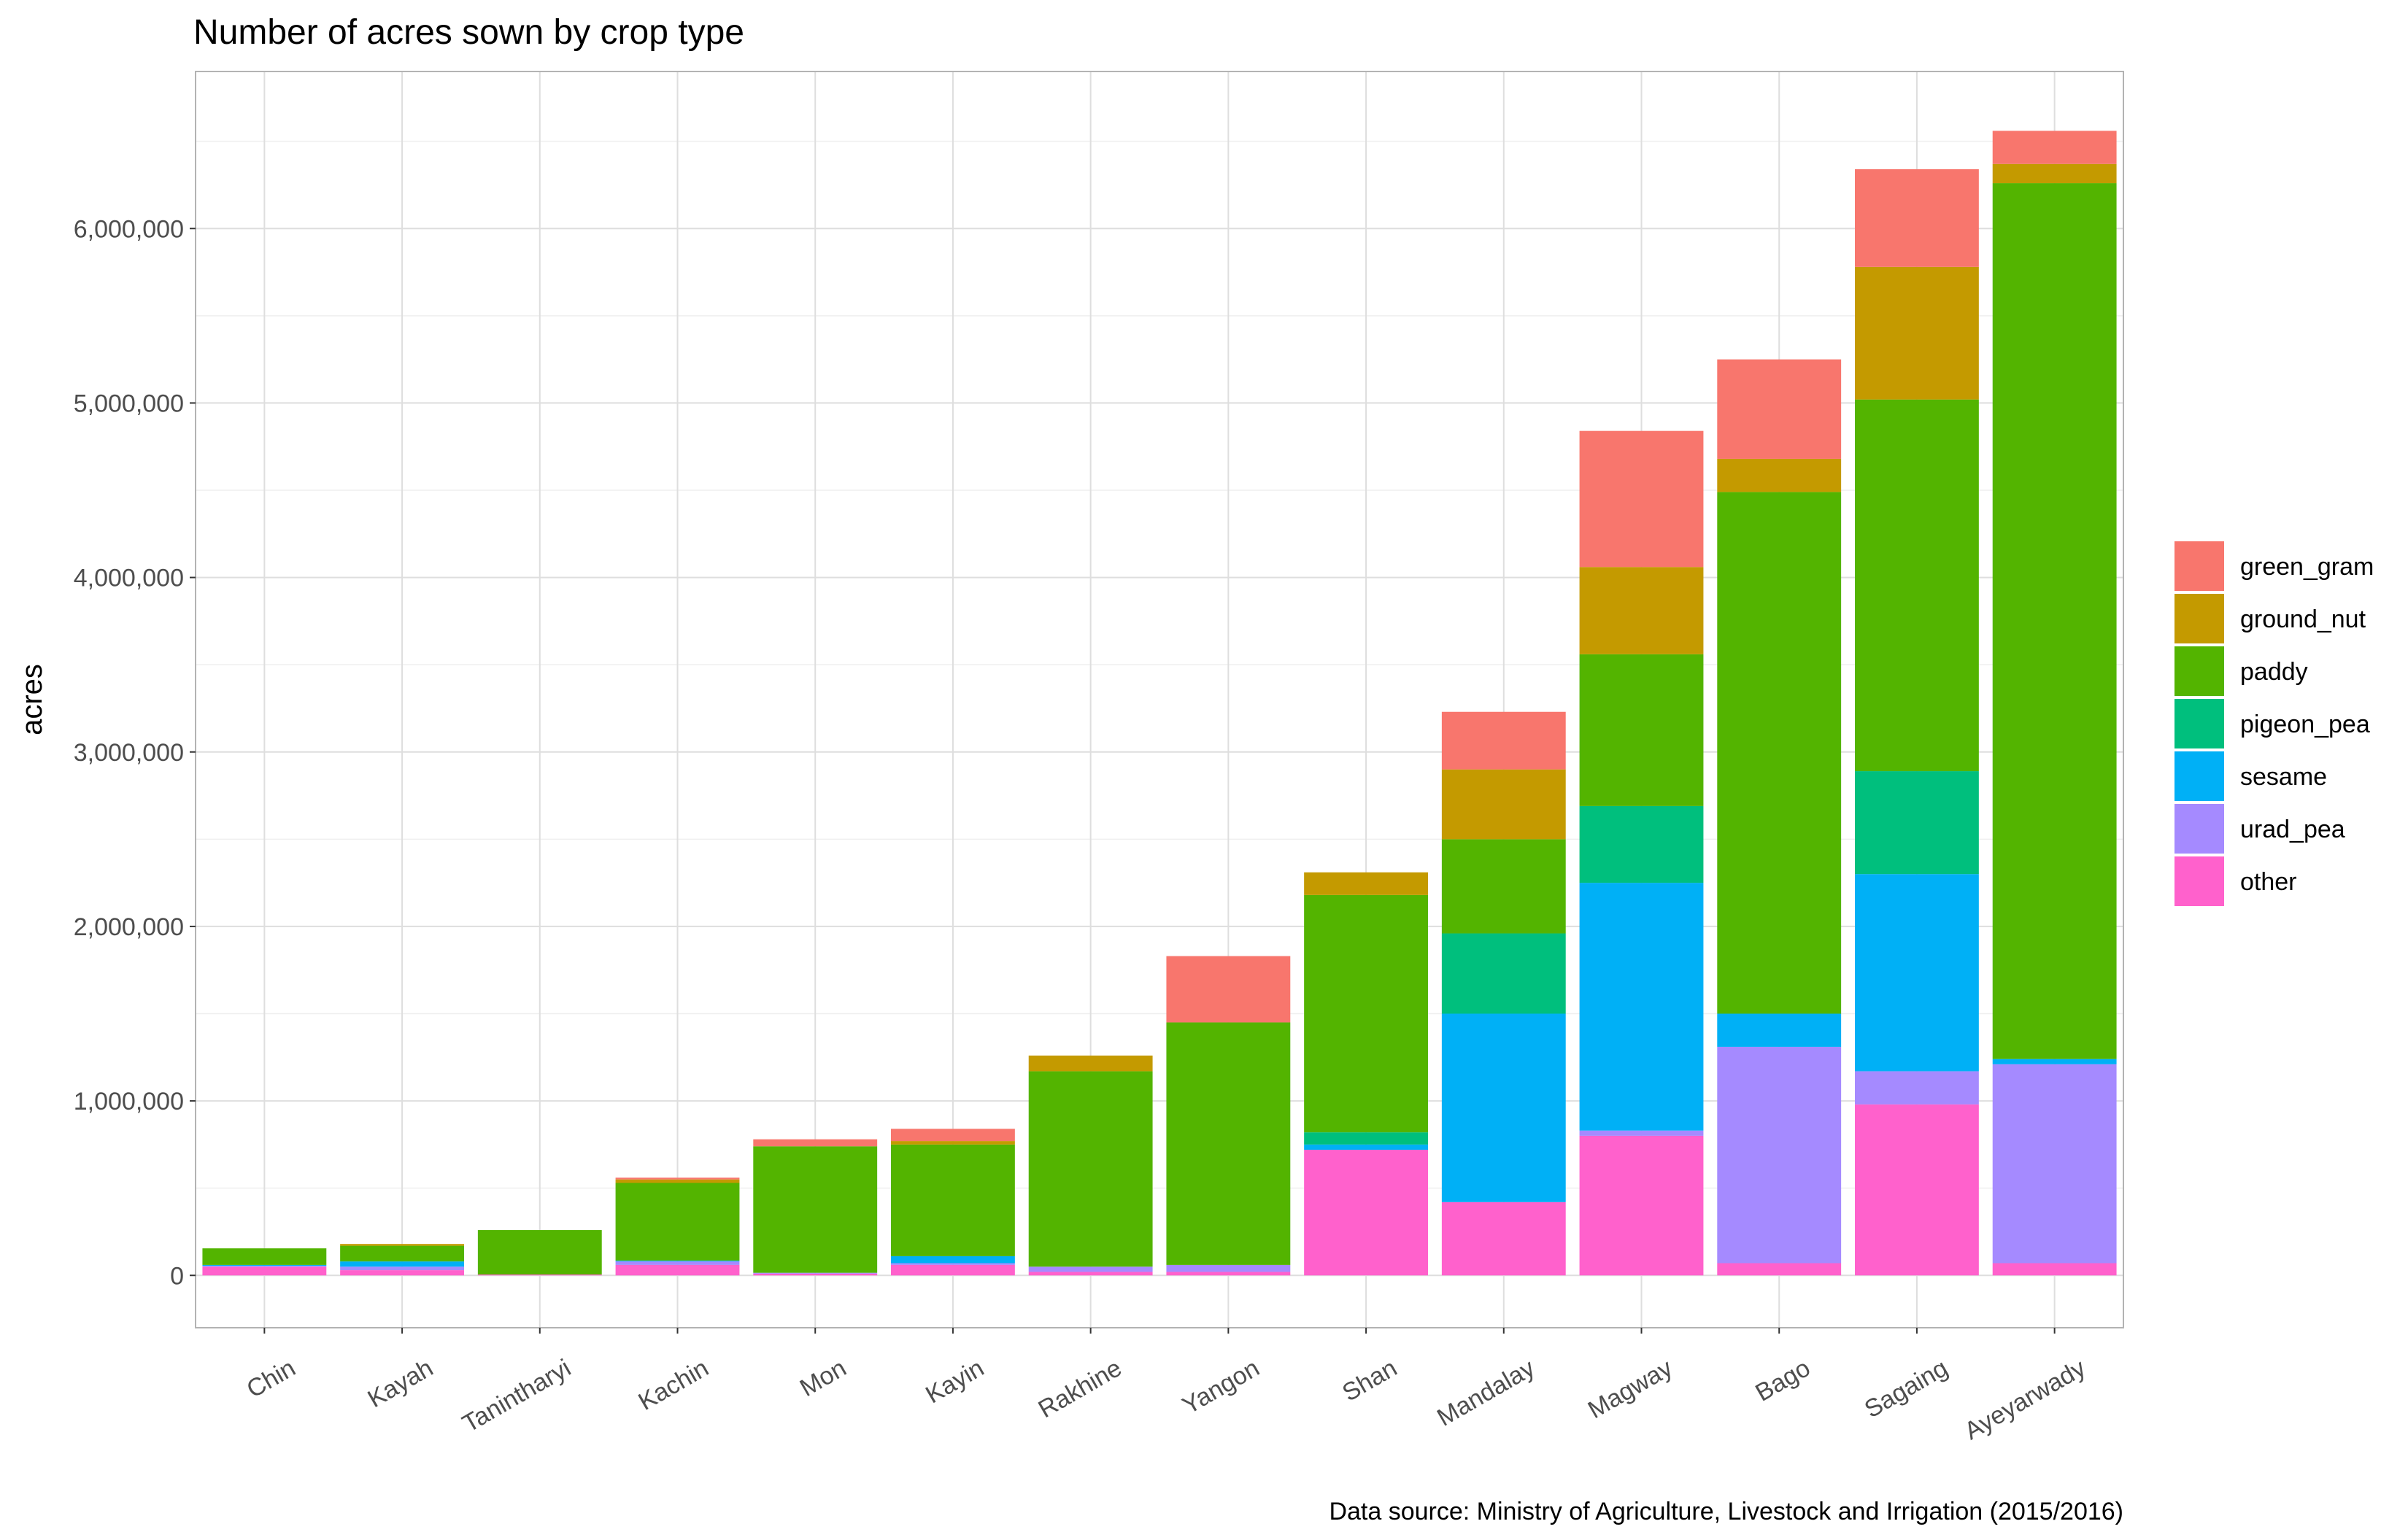 Image resolution: width=2408 pixels, height=1532 pixels. I want to click on bar-ground_nut-kachin, so click(677, 1181).